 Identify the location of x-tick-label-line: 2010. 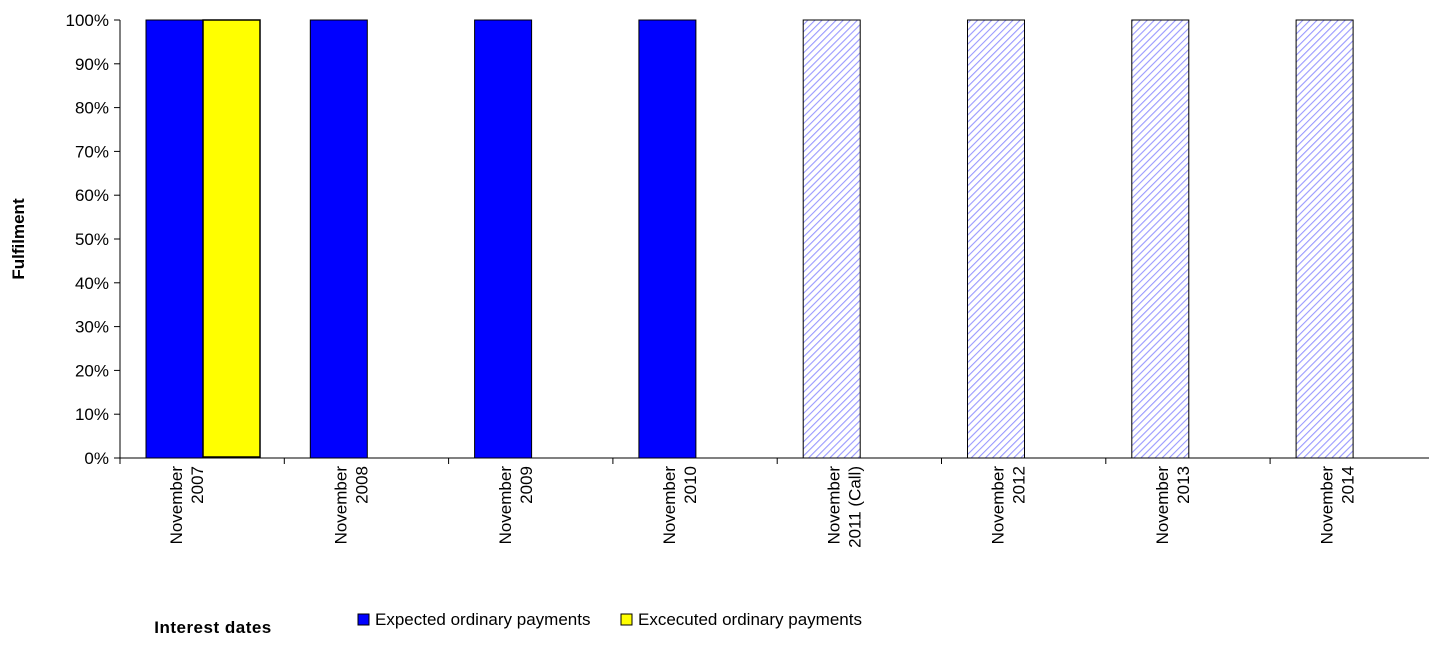
(690, 485).